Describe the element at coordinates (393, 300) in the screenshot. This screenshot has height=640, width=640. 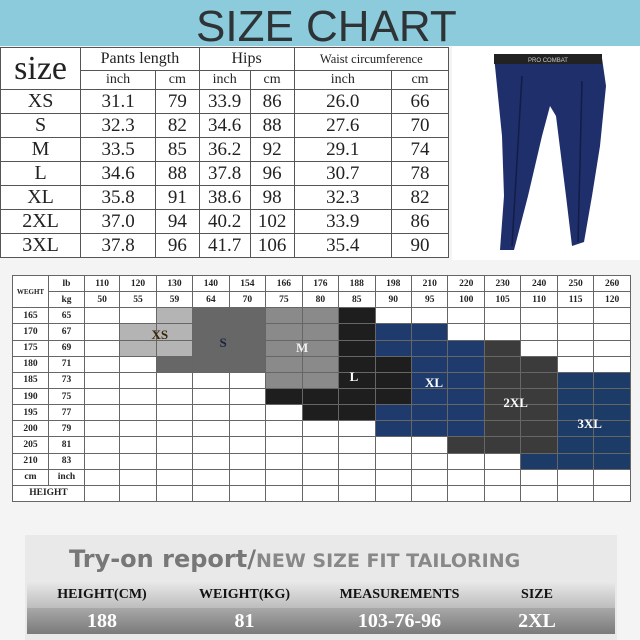
I see `kg-header: 90` at that location.